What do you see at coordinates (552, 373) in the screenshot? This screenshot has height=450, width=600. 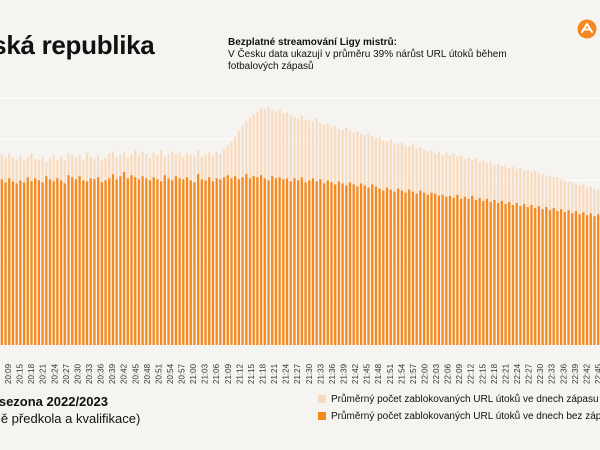 I see `x-tick-label: 22:33` at bounding box center [552, 373].